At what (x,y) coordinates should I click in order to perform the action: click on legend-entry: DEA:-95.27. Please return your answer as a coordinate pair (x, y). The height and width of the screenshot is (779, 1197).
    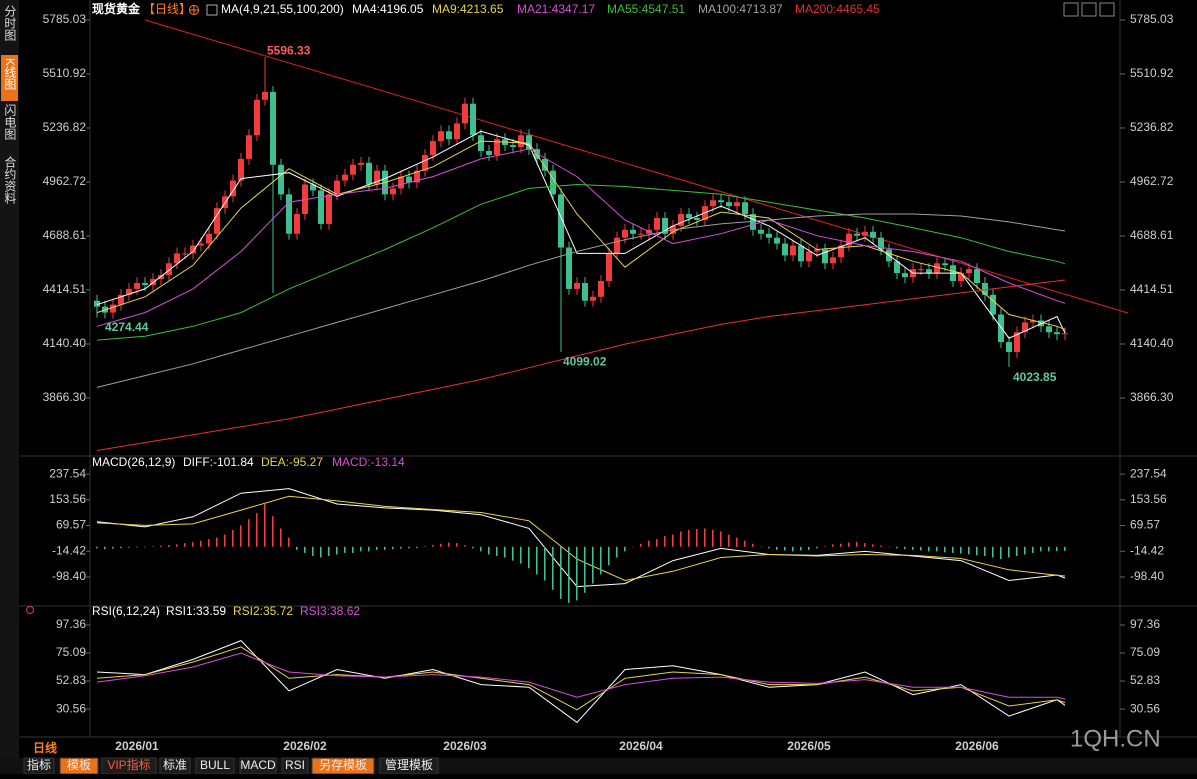
    Looking at the image, I should click on (292, 462).